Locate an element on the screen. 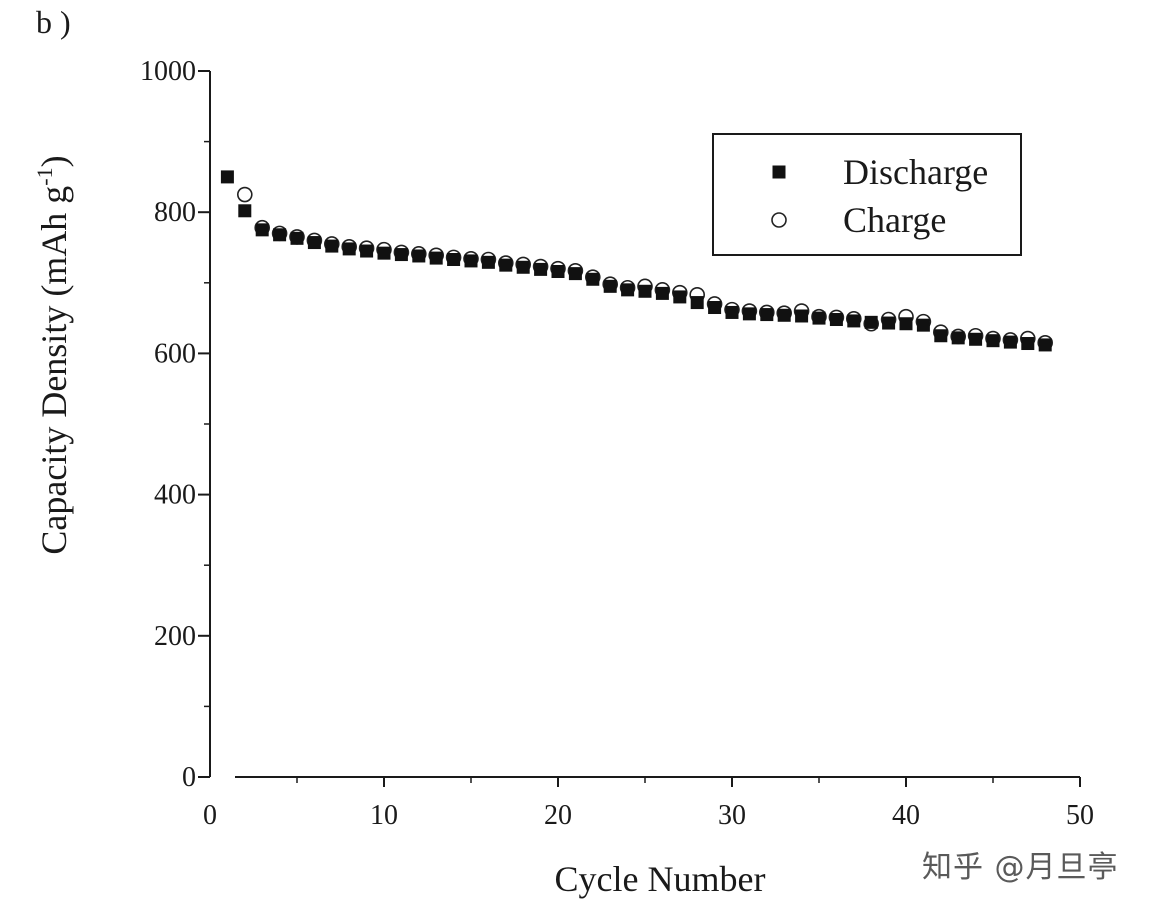  y-tick-label: 400 is located at coordinates (175, 495).